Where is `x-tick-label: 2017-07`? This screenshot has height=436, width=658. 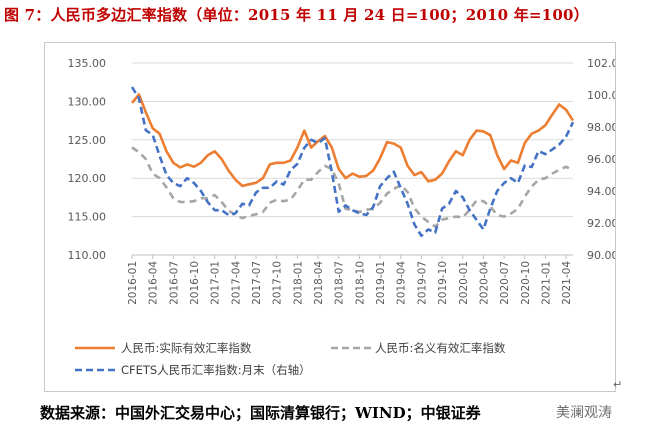 x-tick-label: 2017-07 is located at coordinates (257, 283).